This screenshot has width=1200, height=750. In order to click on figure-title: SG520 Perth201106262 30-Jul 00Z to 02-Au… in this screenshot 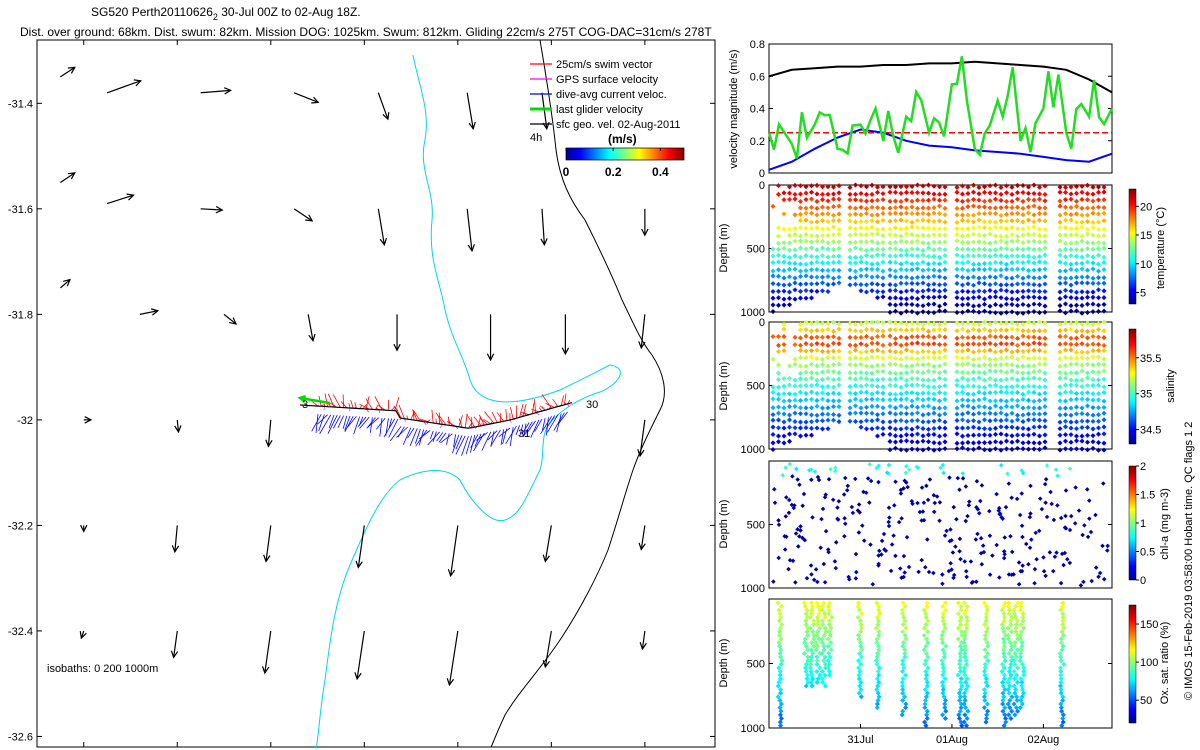, I will do `click(226, 13)`.